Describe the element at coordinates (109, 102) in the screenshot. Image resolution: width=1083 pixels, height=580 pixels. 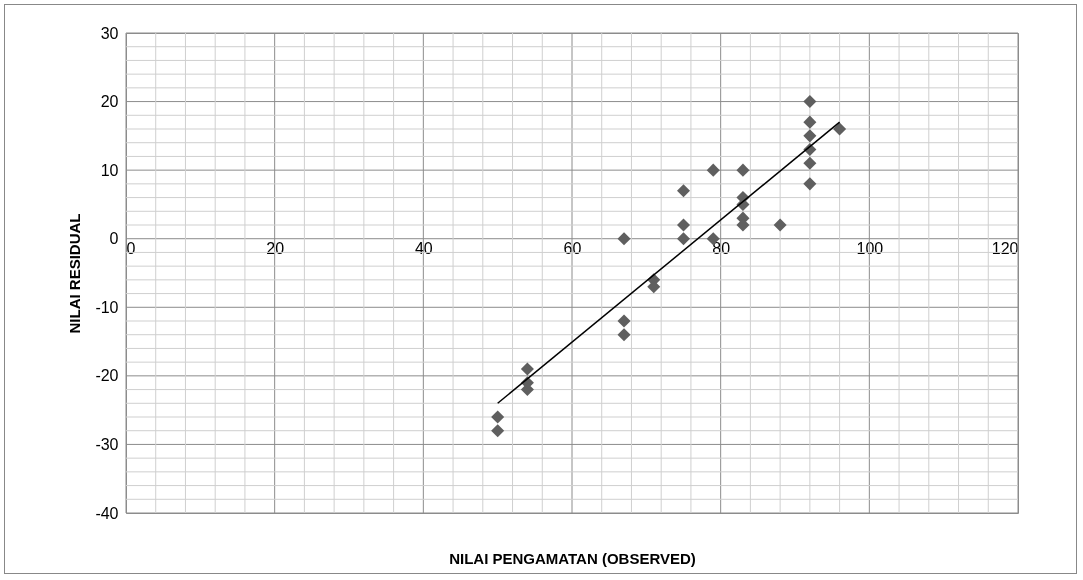
I see `y-tick-label: 20` at that location.